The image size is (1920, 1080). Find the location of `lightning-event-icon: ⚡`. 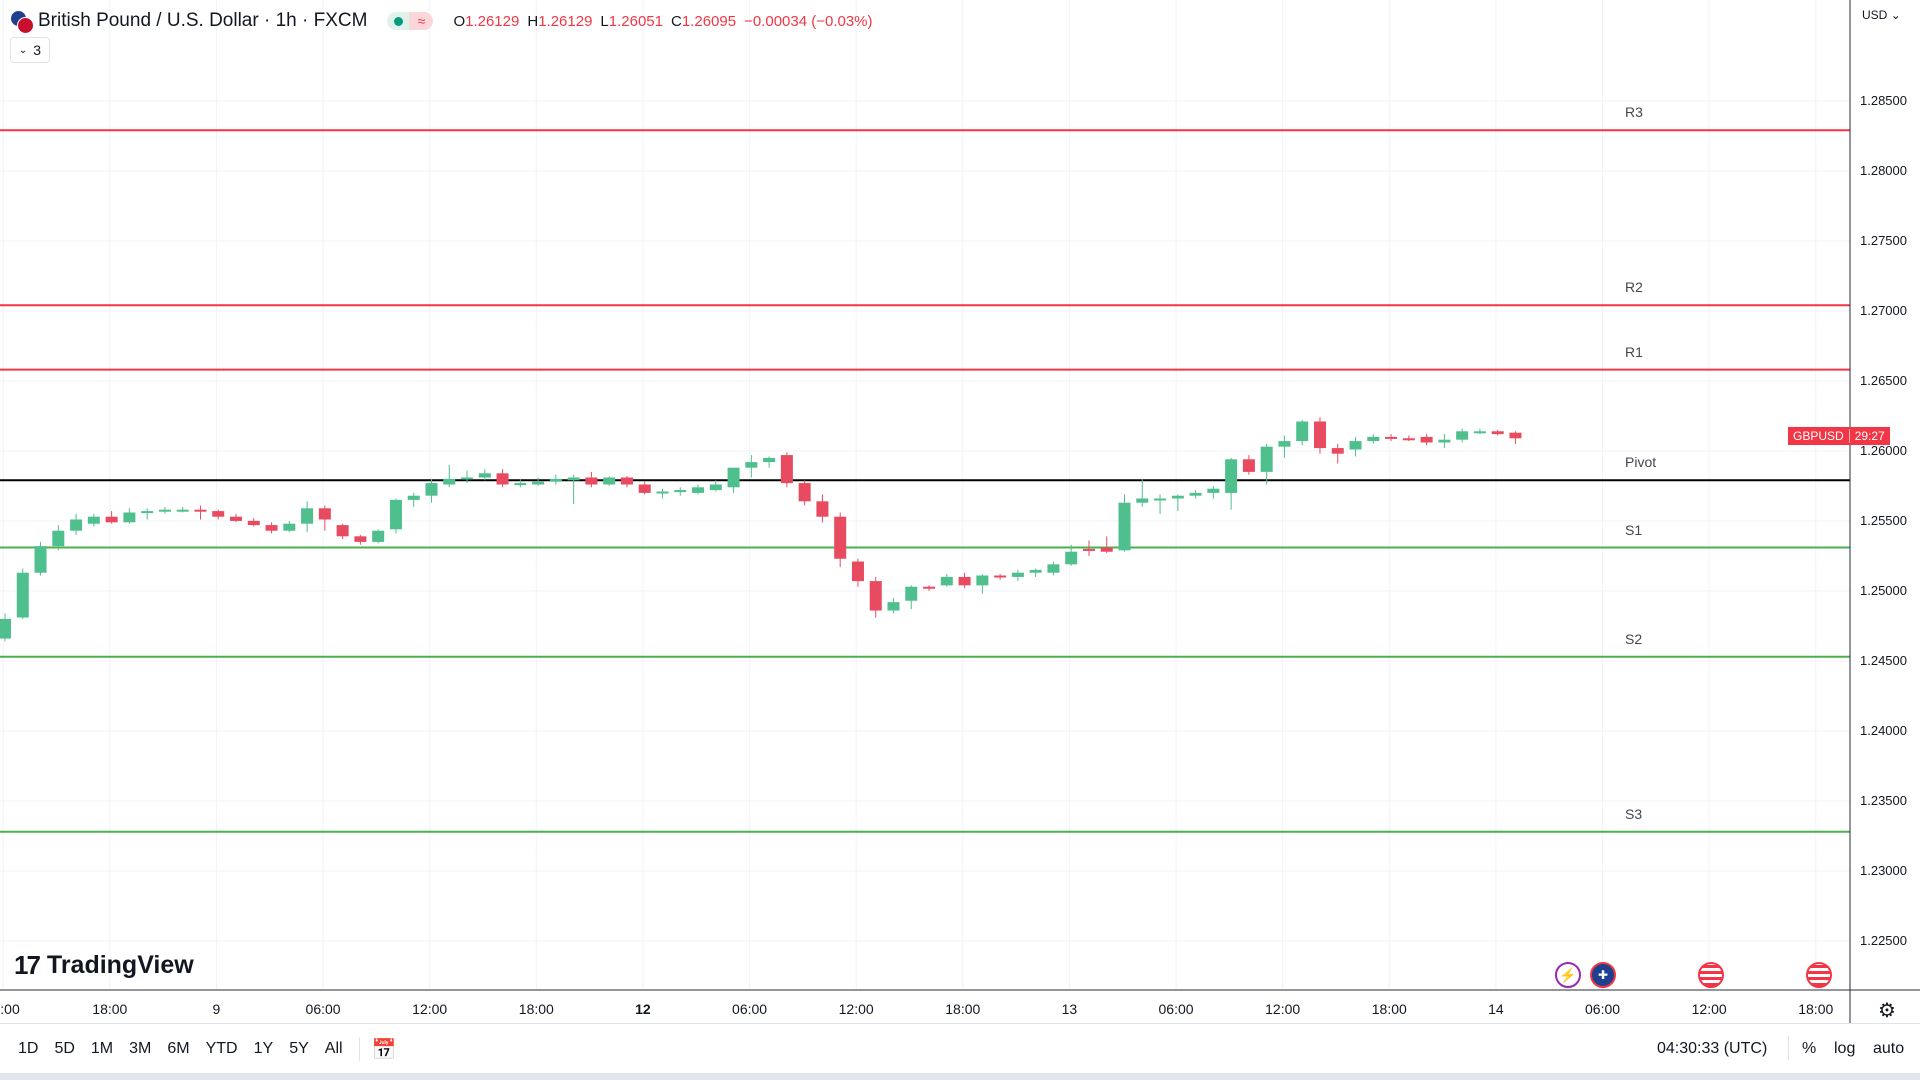

lightning-event-icon: ⚡ is located at coordinates (1568, 975).